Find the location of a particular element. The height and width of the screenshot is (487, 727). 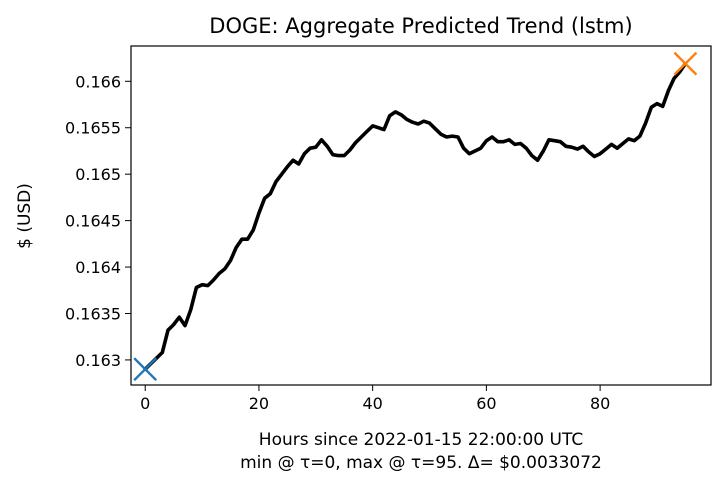

y-tick-label: 0.1655 is located at coordinates (93, 128).